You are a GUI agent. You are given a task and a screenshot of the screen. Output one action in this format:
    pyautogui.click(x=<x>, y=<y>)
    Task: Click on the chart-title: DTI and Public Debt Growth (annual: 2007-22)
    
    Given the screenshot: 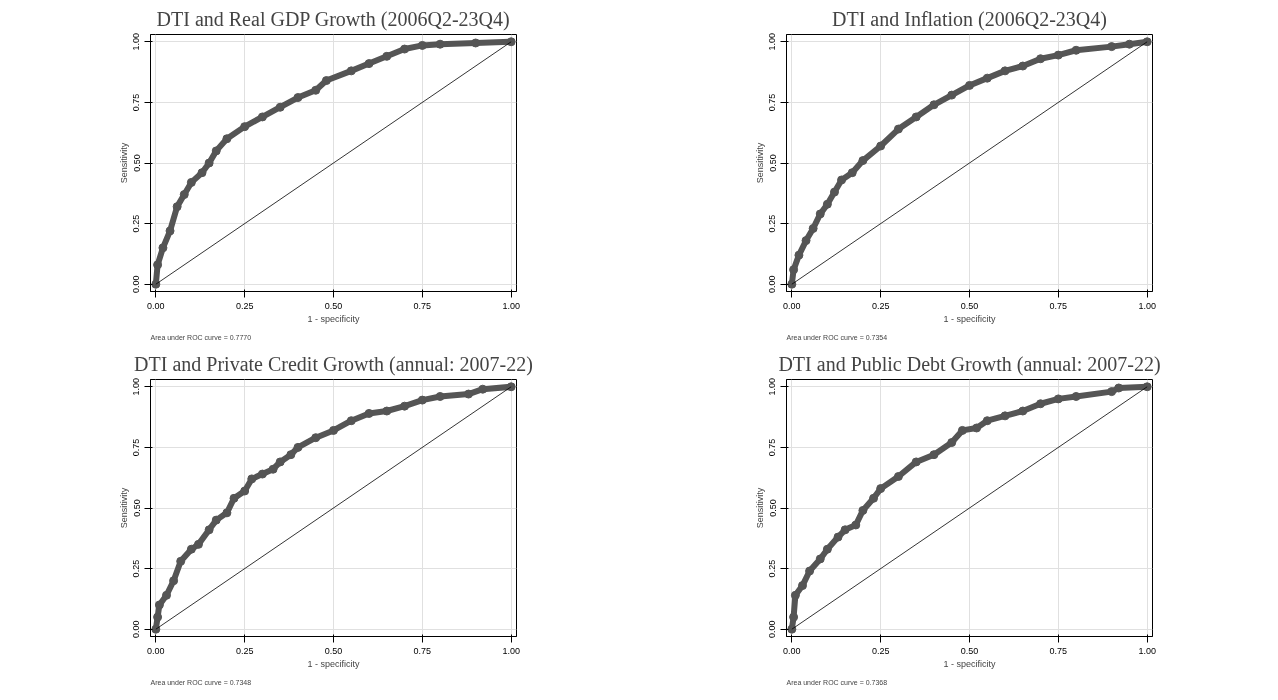 What is the action you would take?
    pyautogui.click(x=969, y=364)
    